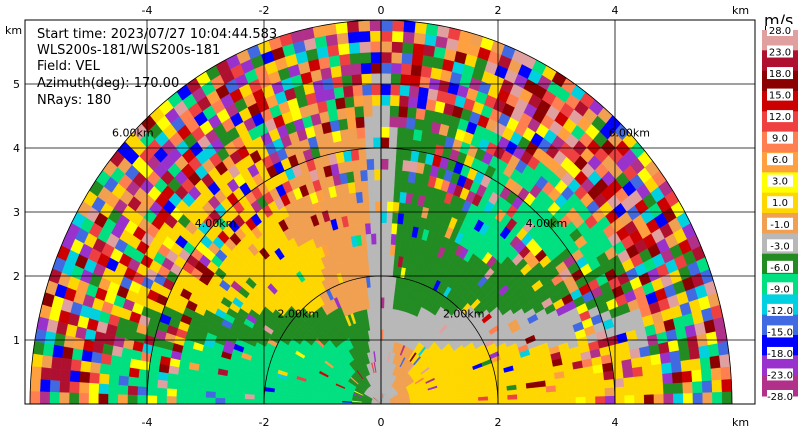 The image size is (800, 435). I want to click on colorbar-label: 23.0, so click(780, 53).